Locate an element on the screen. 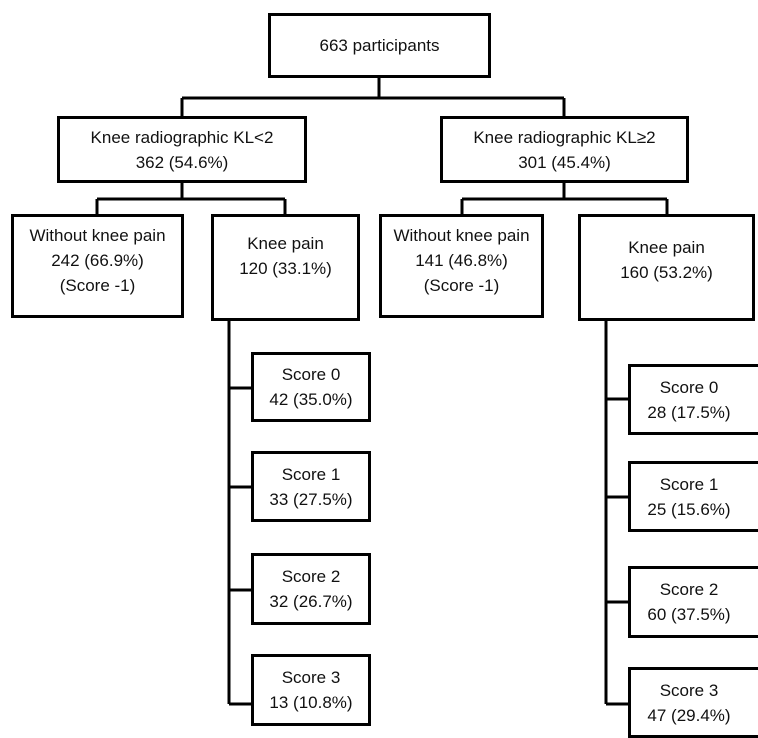 This screenshot has height=738, width=758. ge2-pain-node: Knee pain 160 (53.2%) is located at coordinates (666, 267).